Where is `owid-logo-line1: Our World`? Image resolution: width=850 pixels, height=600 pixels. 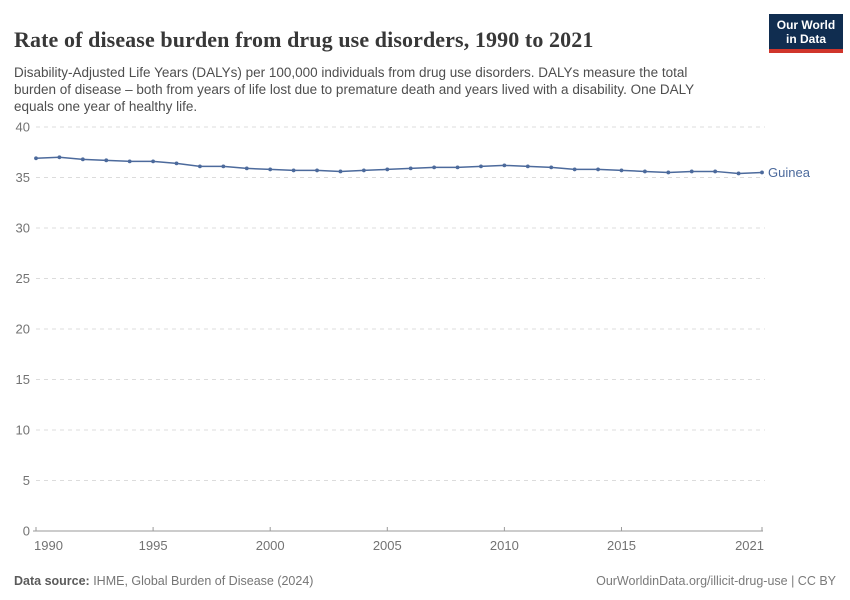
owid-logo-line1: Our World is located at coordinates (806, 24).